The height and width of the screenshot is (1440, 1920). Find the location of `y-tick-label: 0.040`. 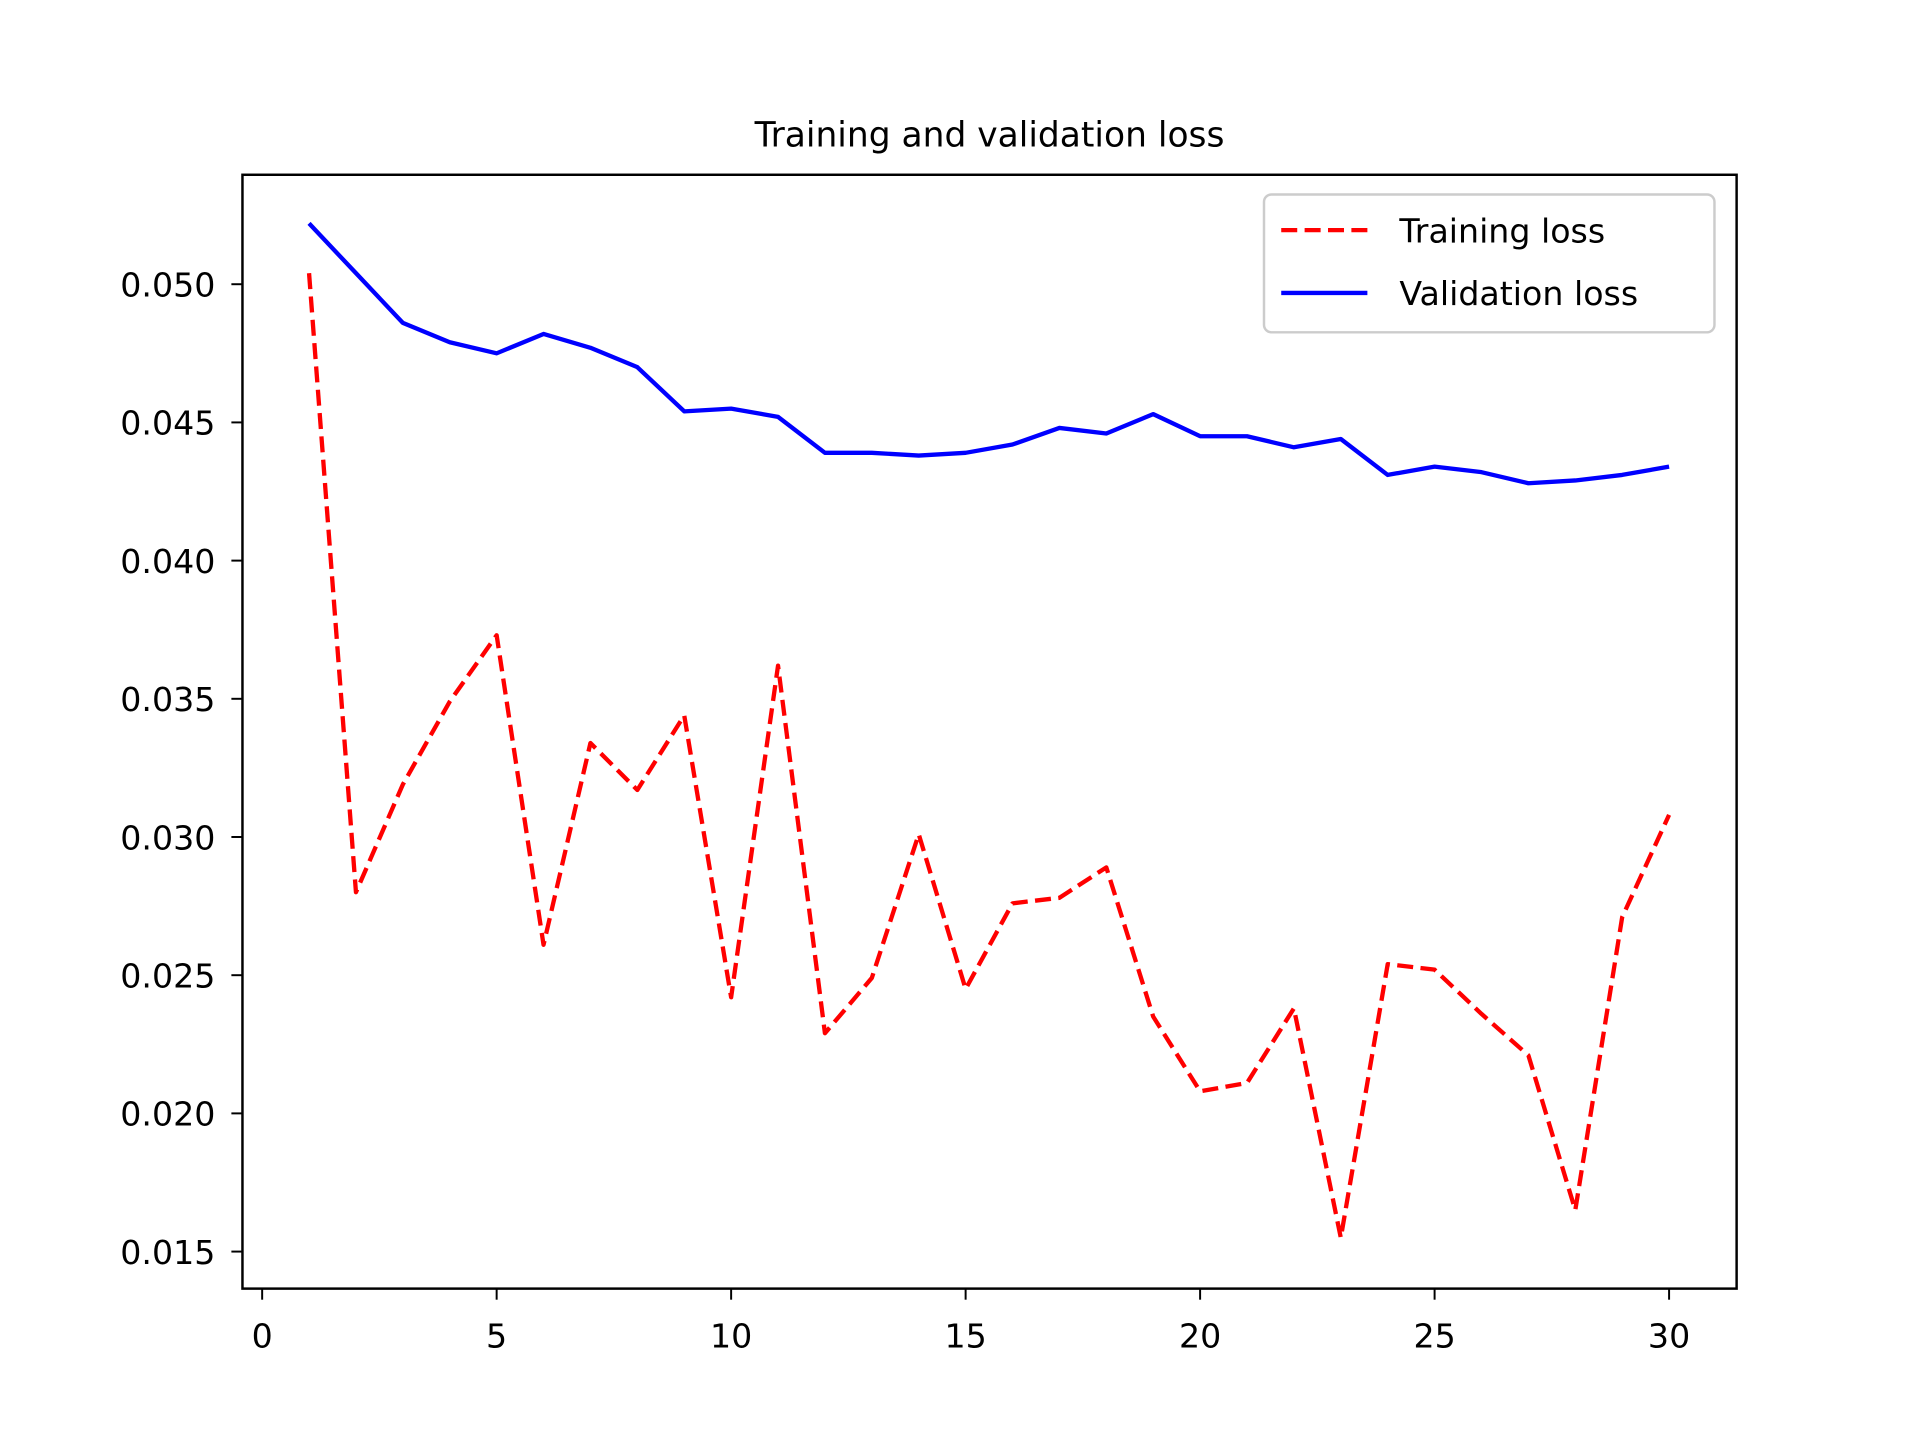

y-tick-label: 0.040 is located at coordinates (167, 561).